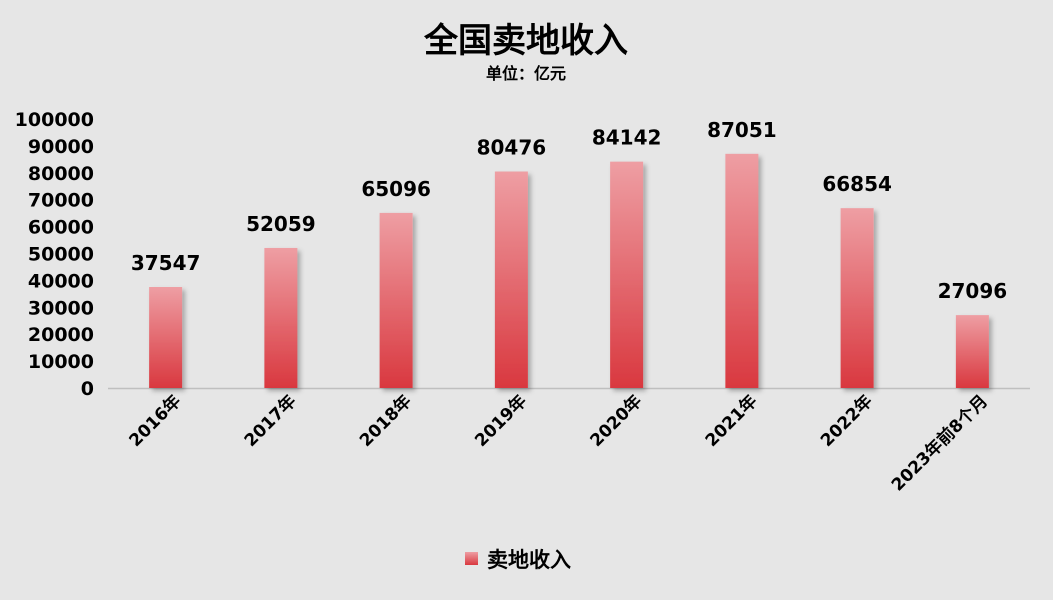 The height and width of the screenshot is (600, 1053). I want to click on x-tick-label: 2021年, so click(731, 421).